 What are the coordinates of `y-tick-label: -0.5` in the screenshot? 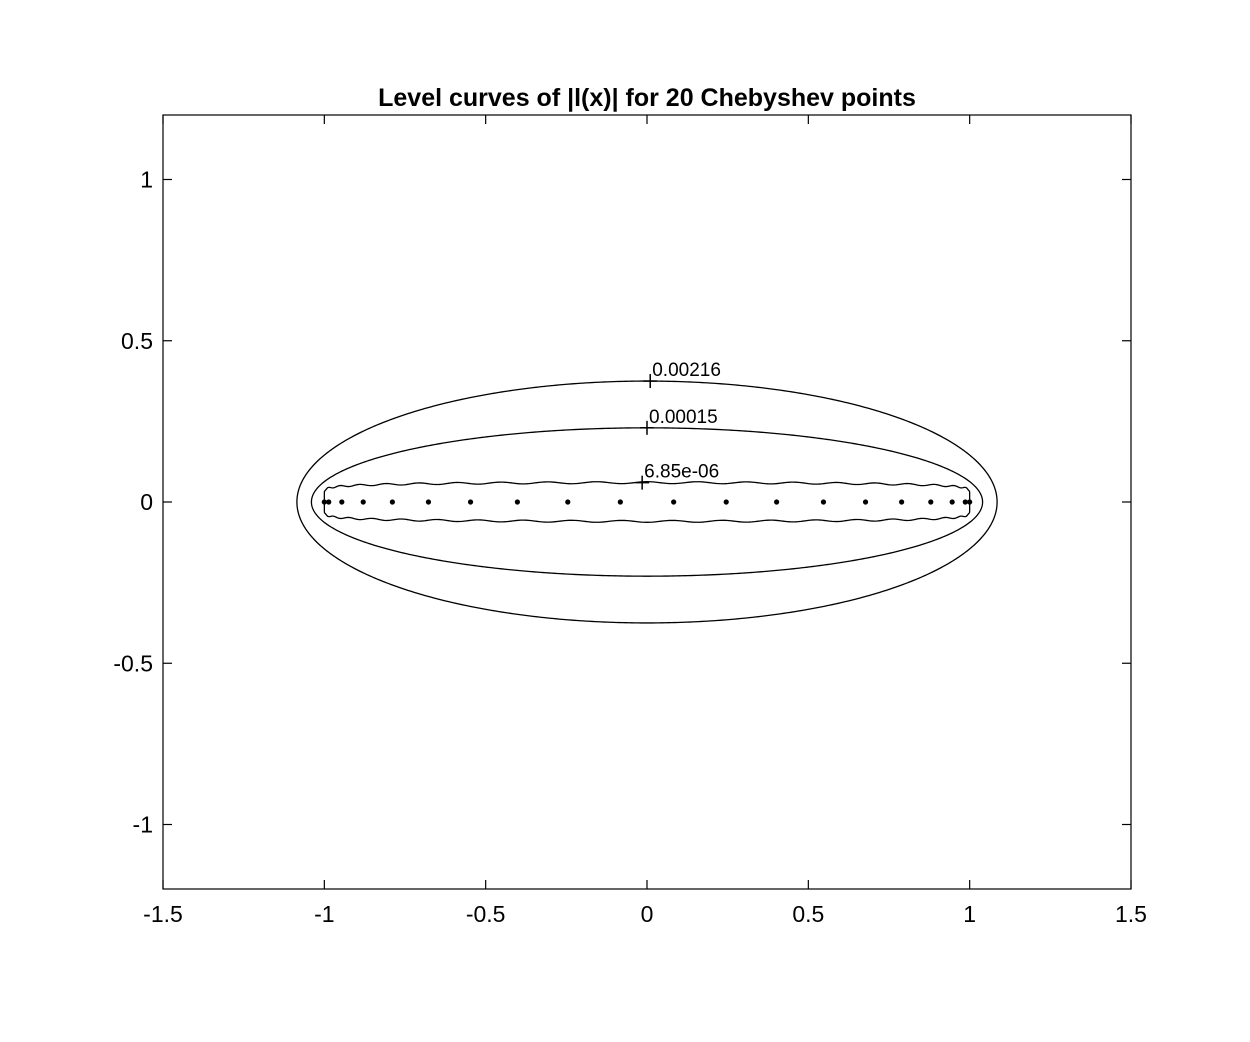 It's located at (133, 663).